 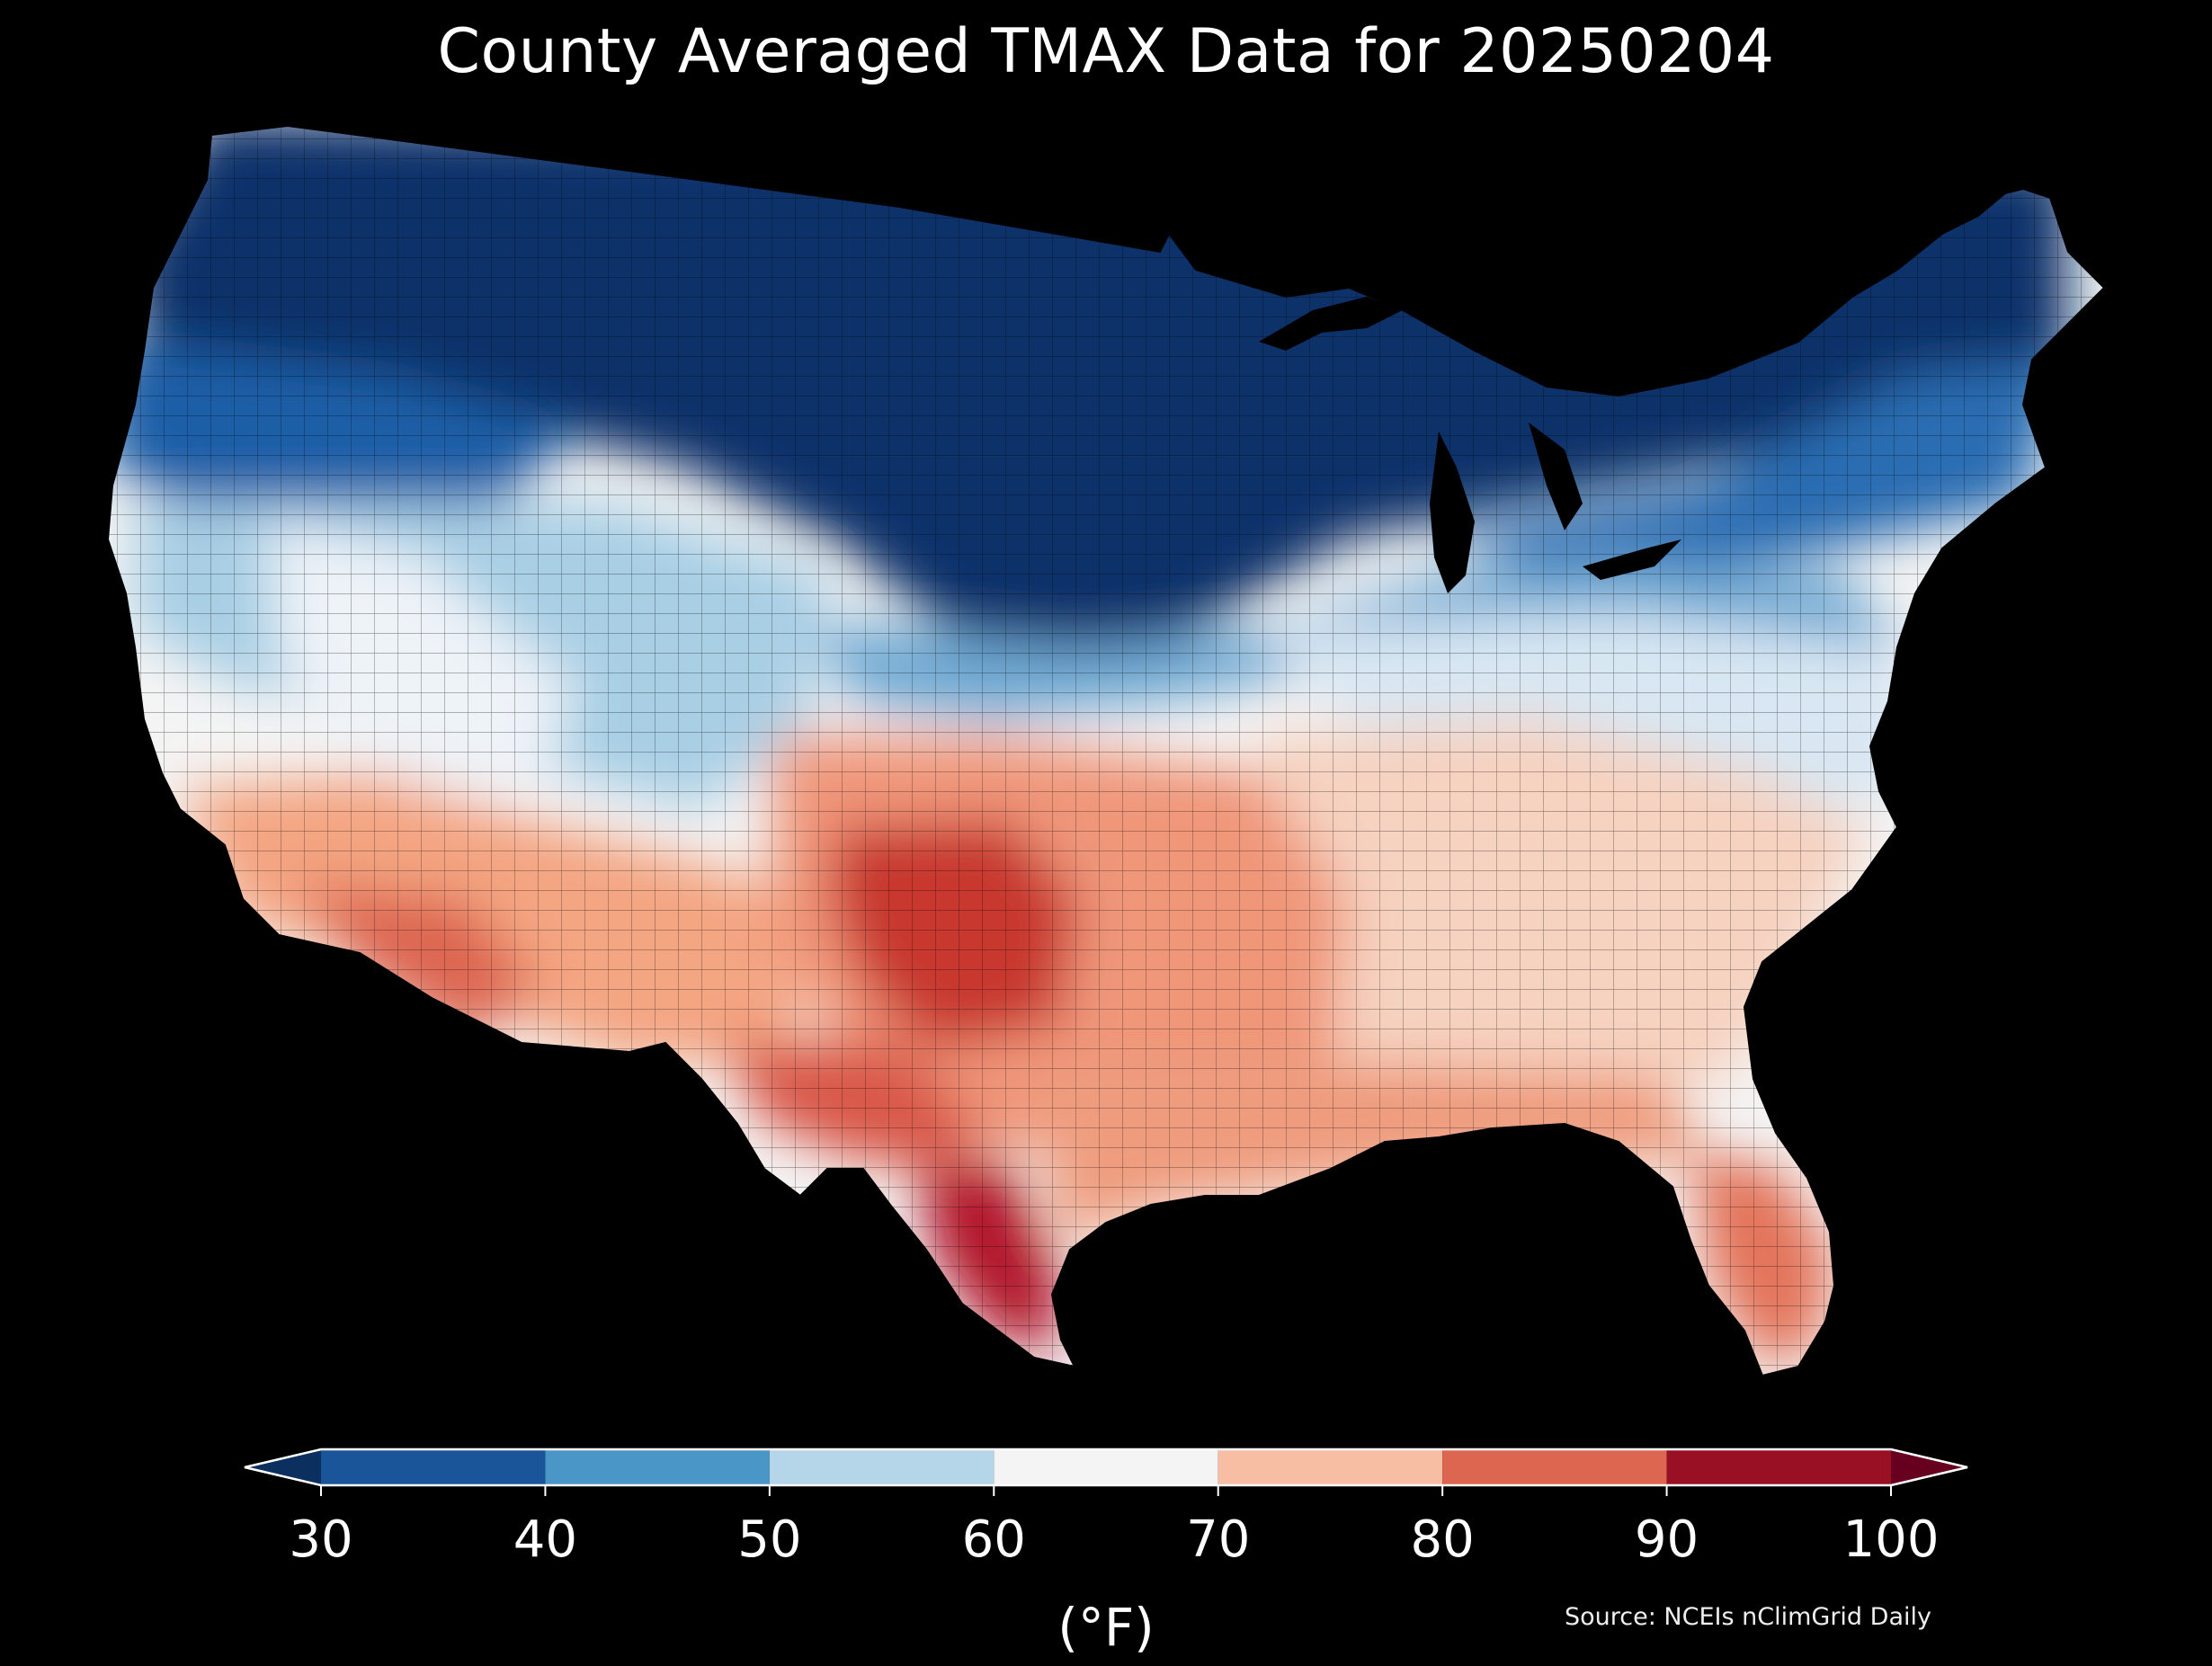 What do you see at coordinates (321, 1540) in the screenshot?
I see `colorbar-tick-label-30: 30` at bounding box center [321, 1540].